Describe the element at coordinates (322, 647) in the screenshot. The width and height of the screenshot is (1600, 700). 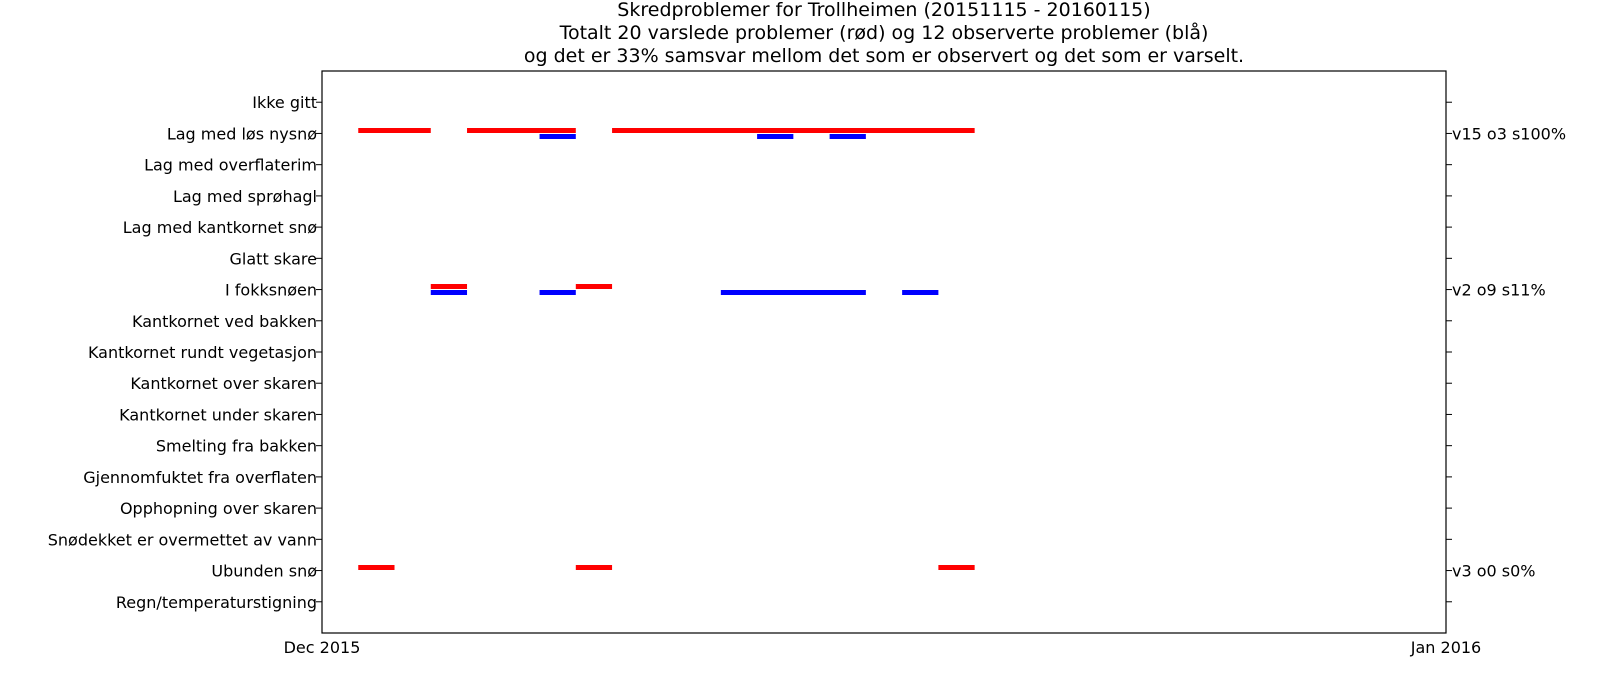
I see `x-tick-label: Dec 2015` at that location.